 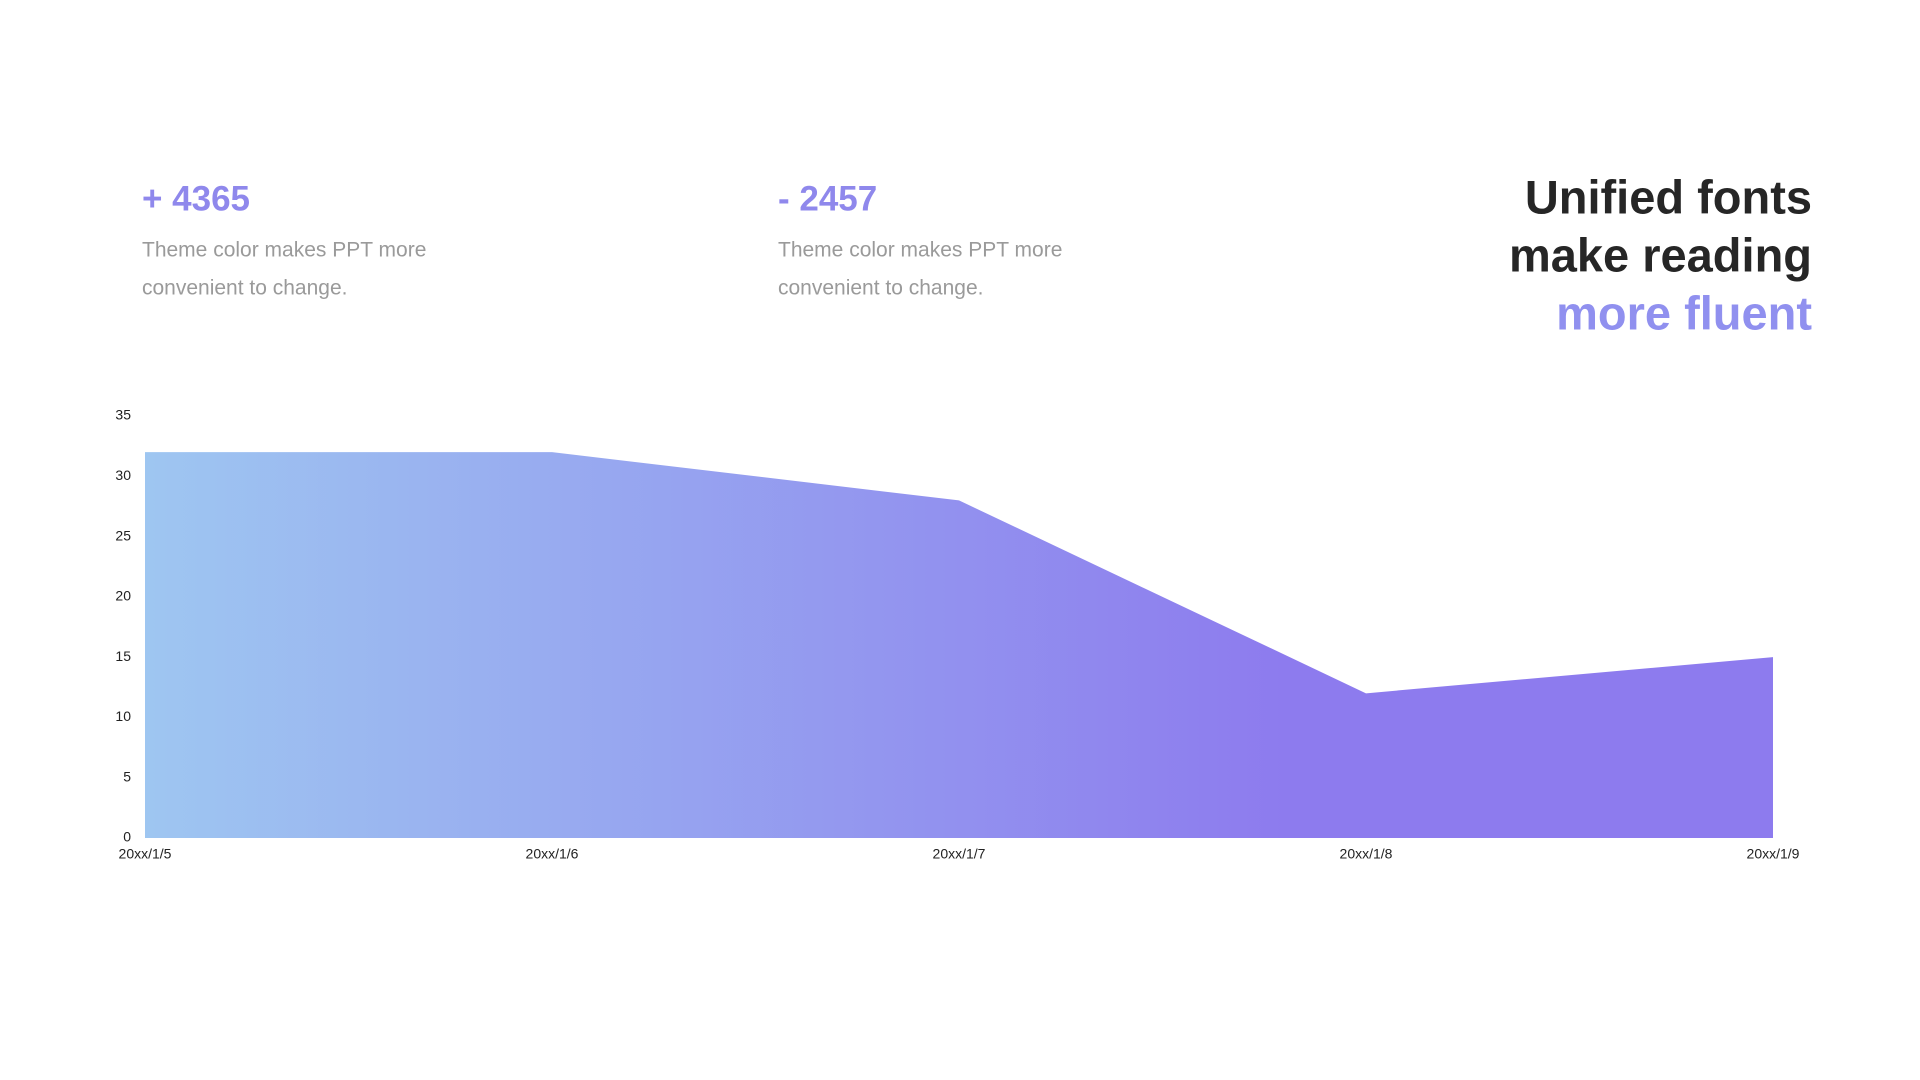 I want to click on stat-value: - 2457, so click(x=827, y=198).